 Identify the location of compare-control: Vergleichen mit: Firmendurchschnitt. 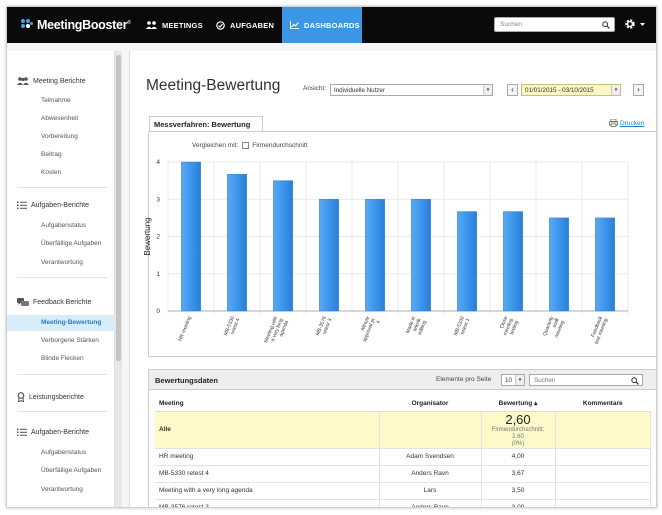
(250, 145).